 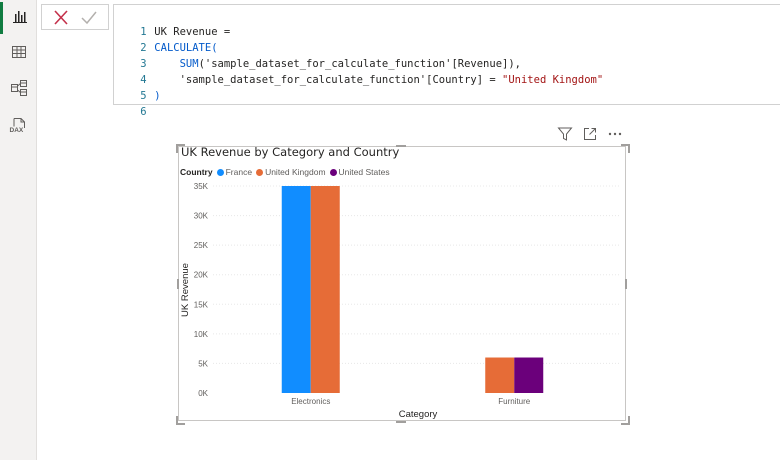 What do you see at coordinates (364, 172) in the screenshot?
I see `legend-label: United States` at bounding box center [364, 172].